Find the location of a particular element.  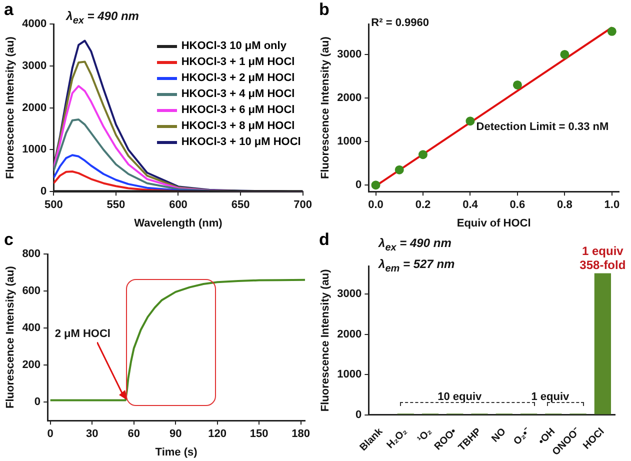

legend-label: HKOCl-3 + 8 μM HOCl is located at coordinates (238, 126).